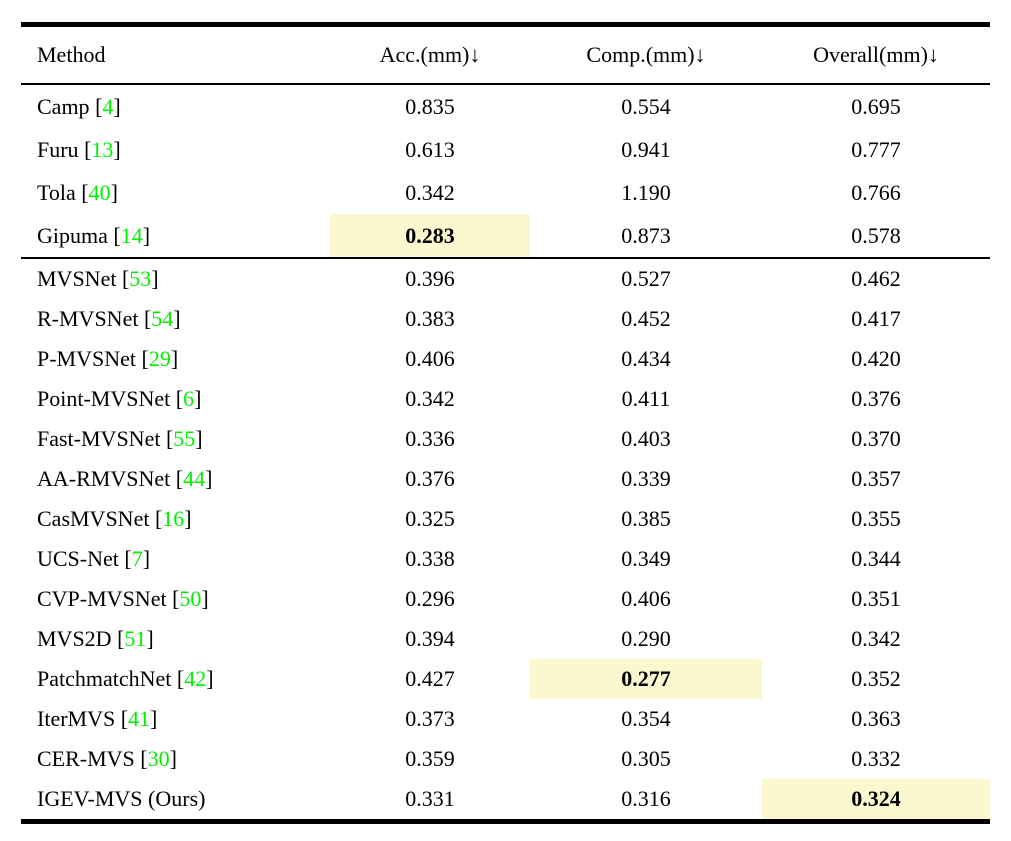 This screenshot has width=1011, height=841. I want to click on method-cell: R-MVSNet [54], so click(175, 319).